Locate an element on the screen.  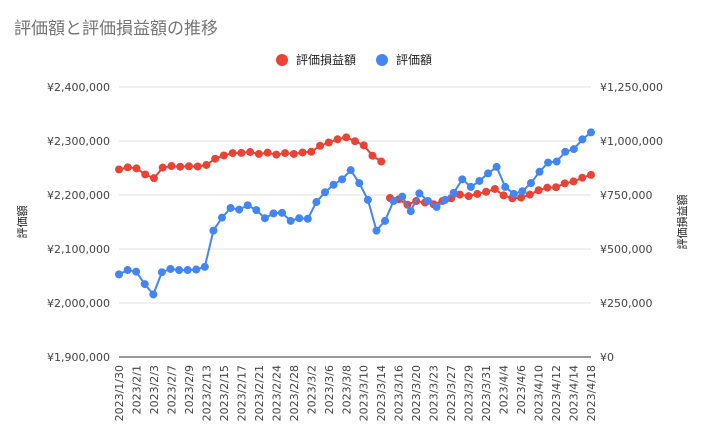
y-tick-label-left: ¥2,200,000 is located at coordinates (78, 195).